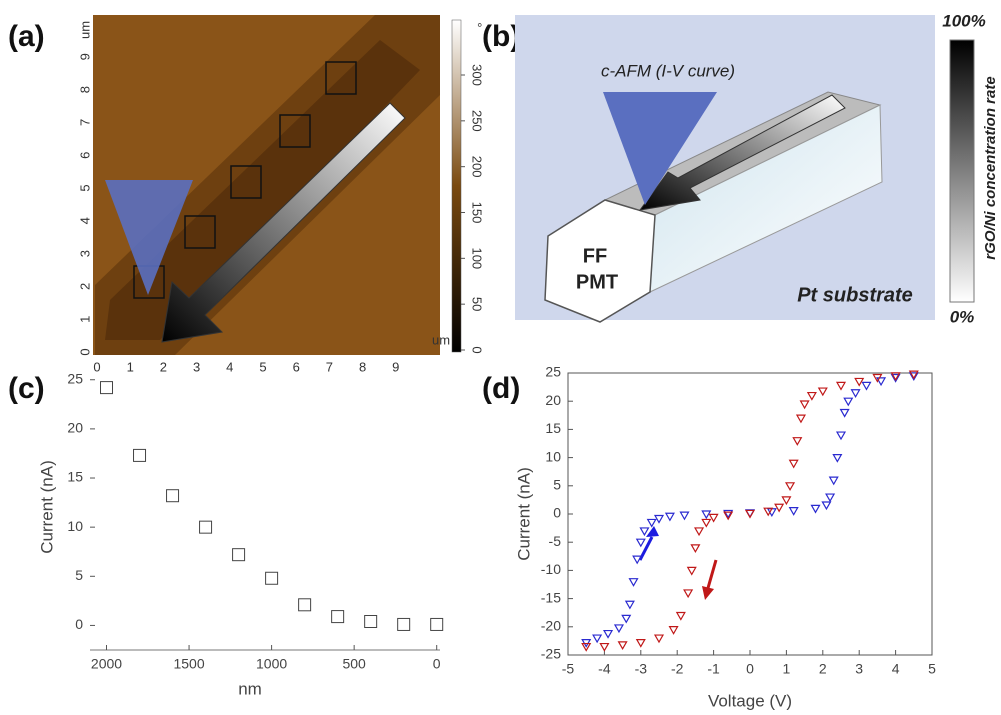  I want to click on afm-x-tick-label: 7, so click(329, 366).